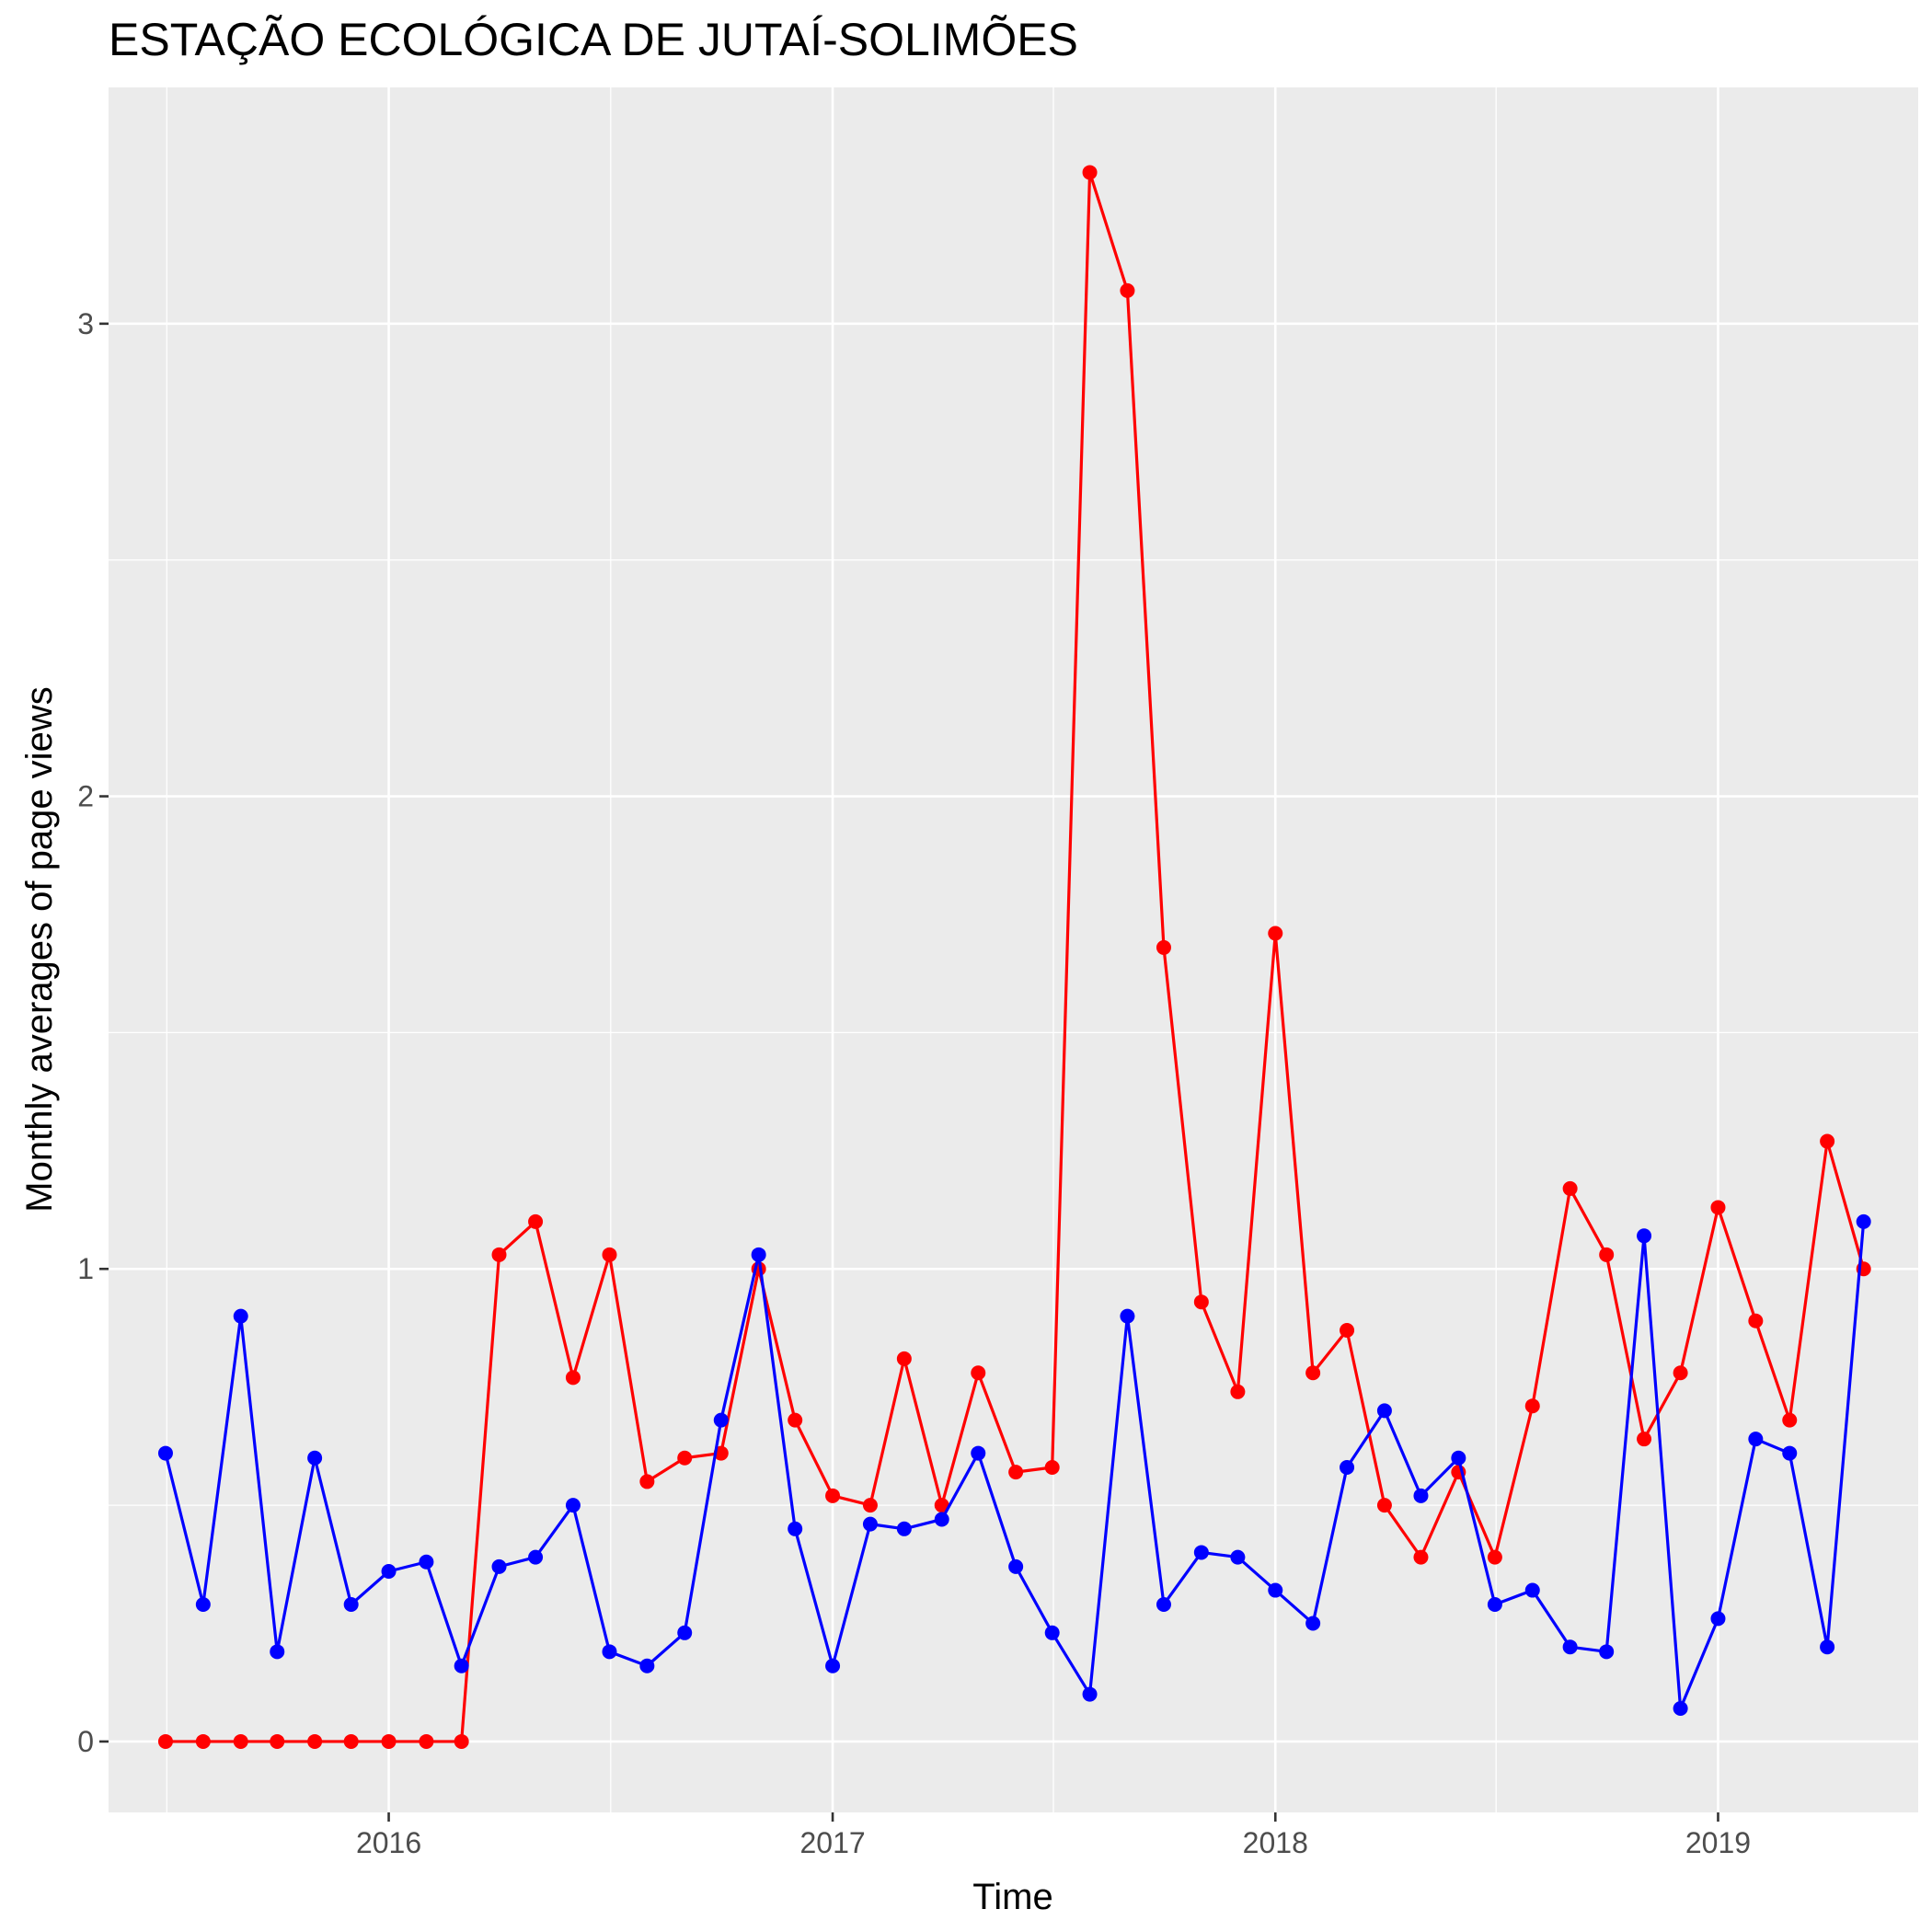  Describe the element at coordinates (85, 323) in the screenshot. I see `y-tick-label: 3` at that location.